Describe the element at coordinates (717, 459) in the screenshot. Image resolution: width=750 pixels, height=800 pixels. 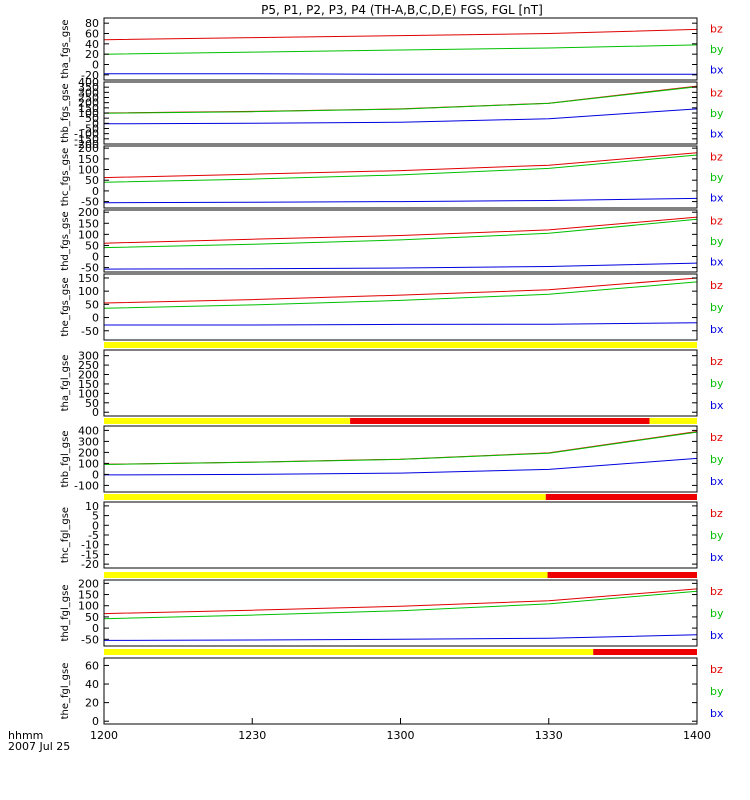
I see `thb_fgl_gse-legend-by: by` at that location.